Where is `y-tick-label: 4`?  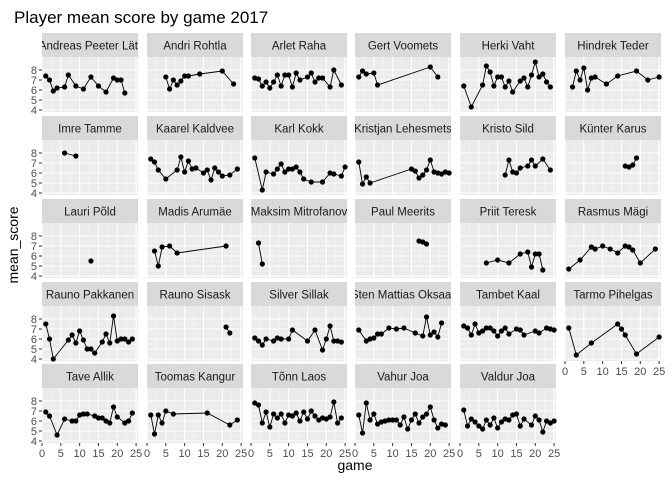
y-tick-label: 4 is located at coordinates (34, 111).